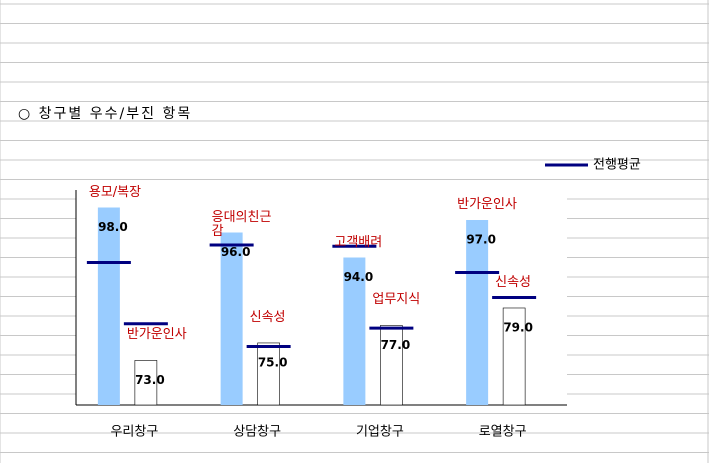  I want to click on value-label: 97.0, so click(481, 240).